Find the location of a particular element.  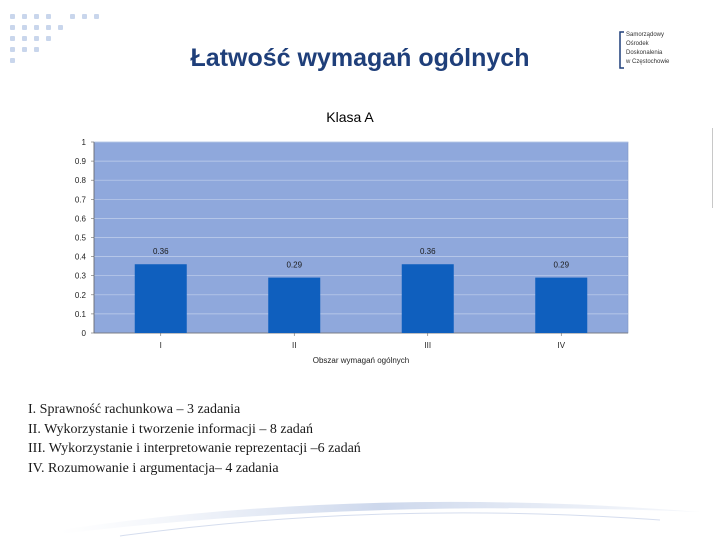

logo-line-4: w Częstochowie is located at coordinates (648, 62).